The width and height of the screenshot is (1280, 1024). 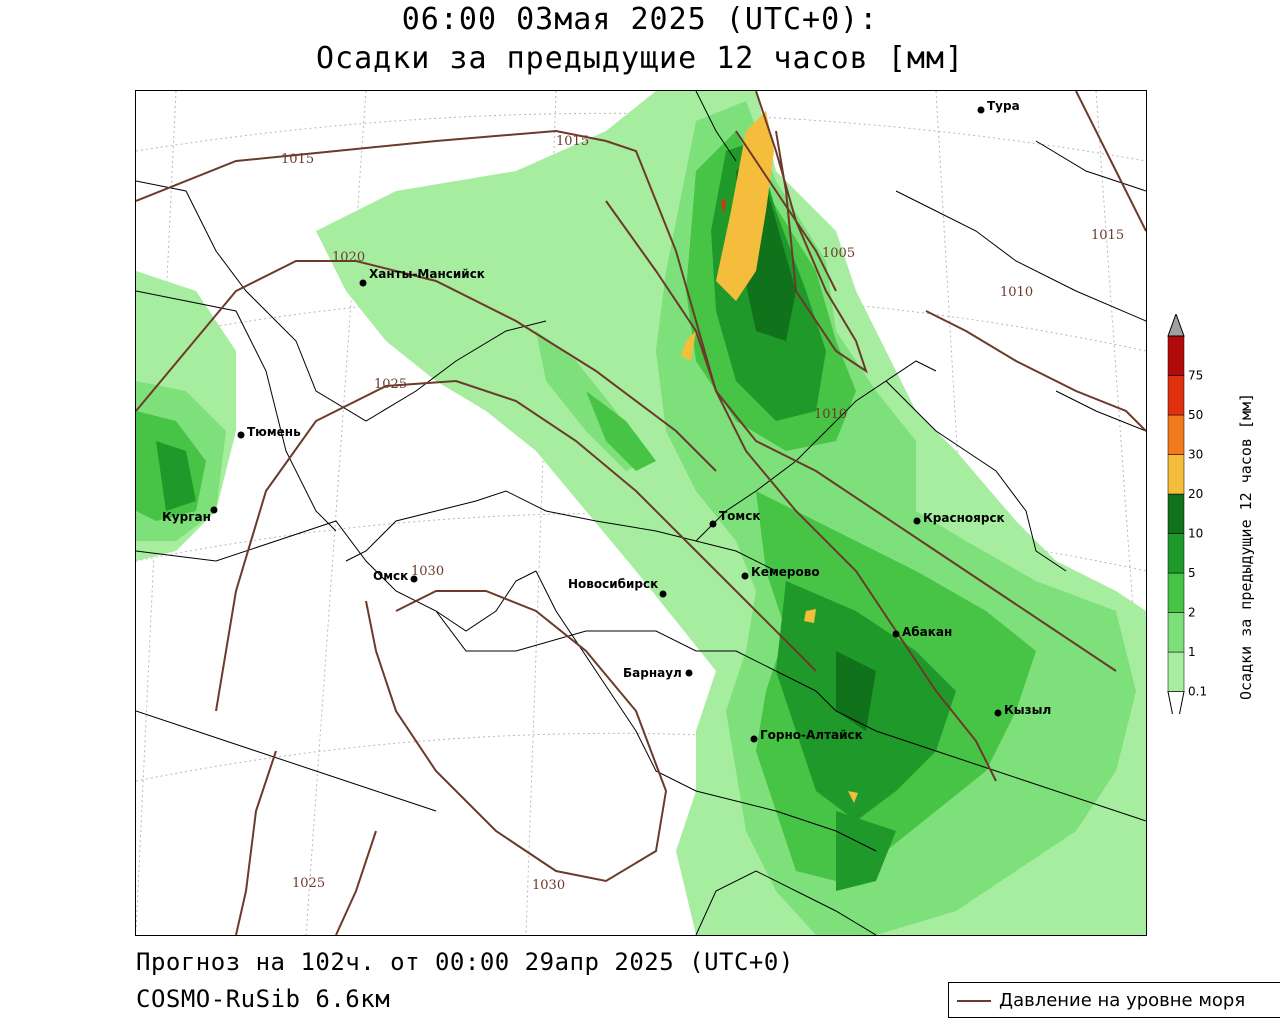 I want to click on colorbar-ticks: 0.1 1 2 5 10 20 30 50 75, so click(x=1197, y=534).